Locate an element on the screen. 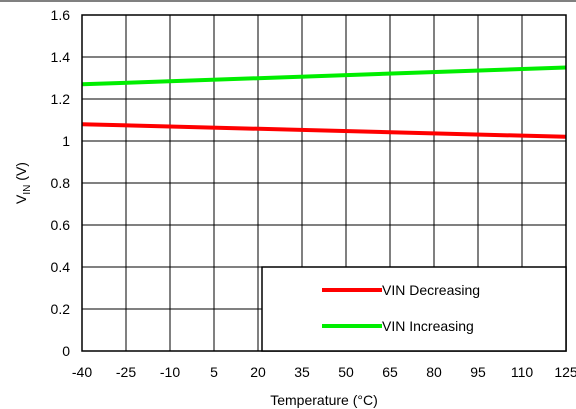 Image resolution: width=576 pixels, height=409 pixels. series-line-vin-decreasing is located at coordinates (324, 130).